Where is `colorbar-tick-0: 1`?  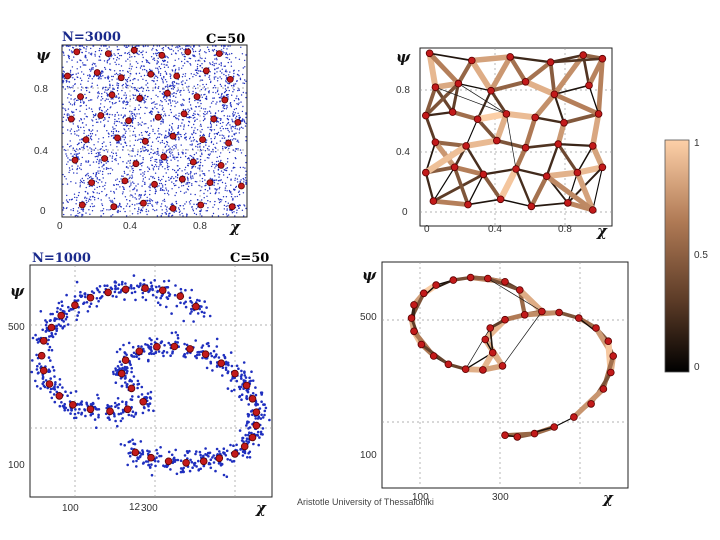
colorbar-tick-0: 1 is located at coordinates (697, 143).